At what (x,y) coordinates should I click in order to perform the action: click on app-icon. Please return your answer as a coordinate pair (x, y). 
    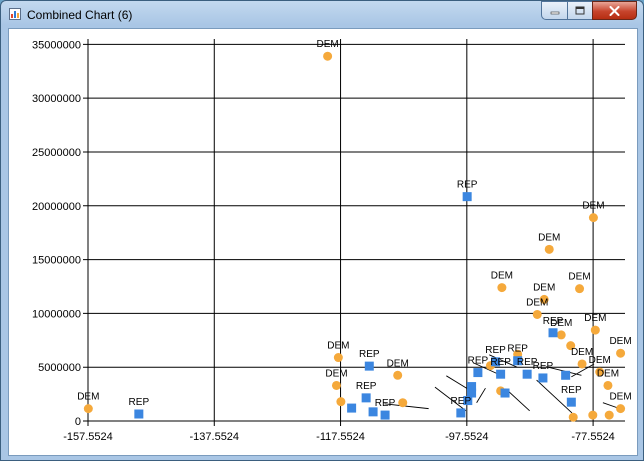
    Looking at the image, I should click on (15, 14).